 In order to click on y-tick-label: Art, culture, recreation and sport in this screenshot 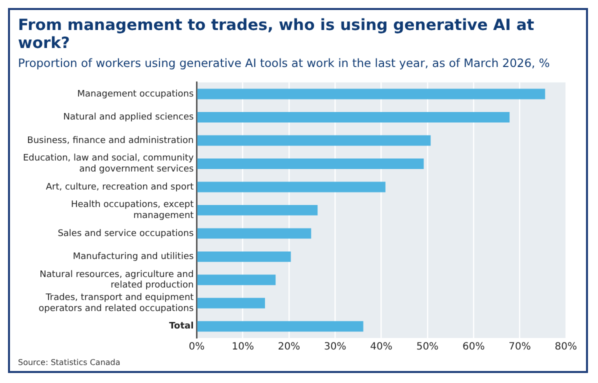, I will do `click(120, 187)`.